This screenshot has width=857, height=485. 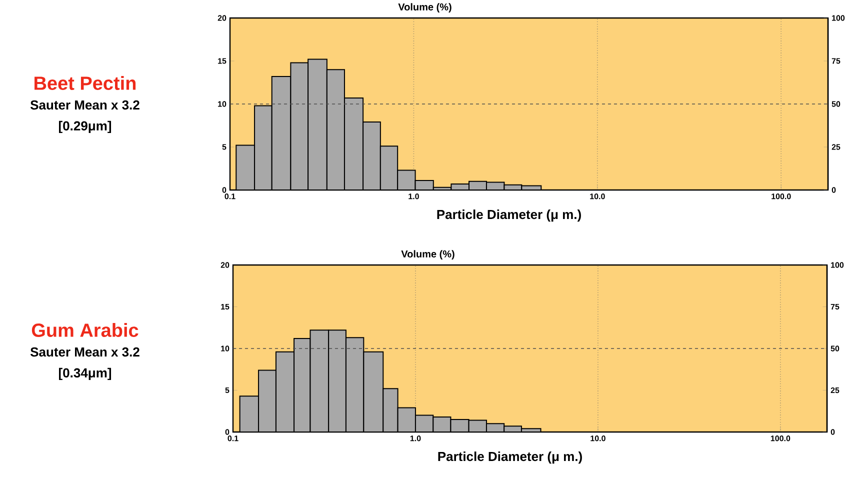 I want to click on text: [0.34μm], so click(x=85, y=374).